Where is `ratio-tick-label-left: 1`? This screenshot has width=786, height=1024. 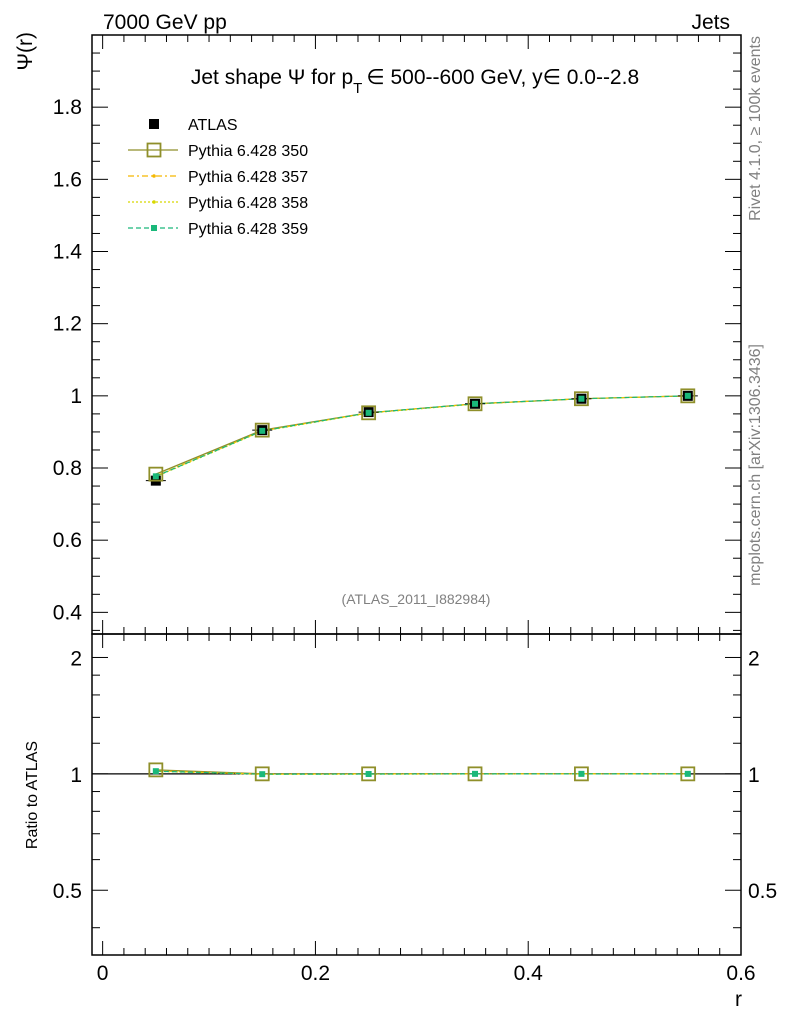
ratio-tick-label-left: 1 is located at coordinates (76, 775).